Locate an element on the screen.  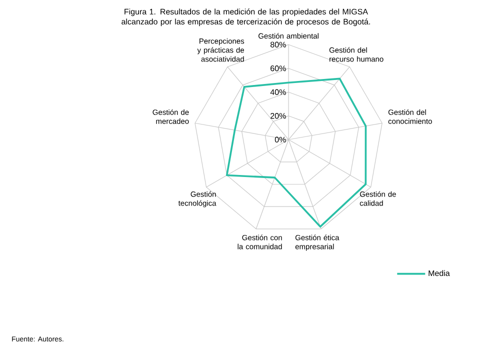
legend-label: Media is located at coordinates (439, 273).